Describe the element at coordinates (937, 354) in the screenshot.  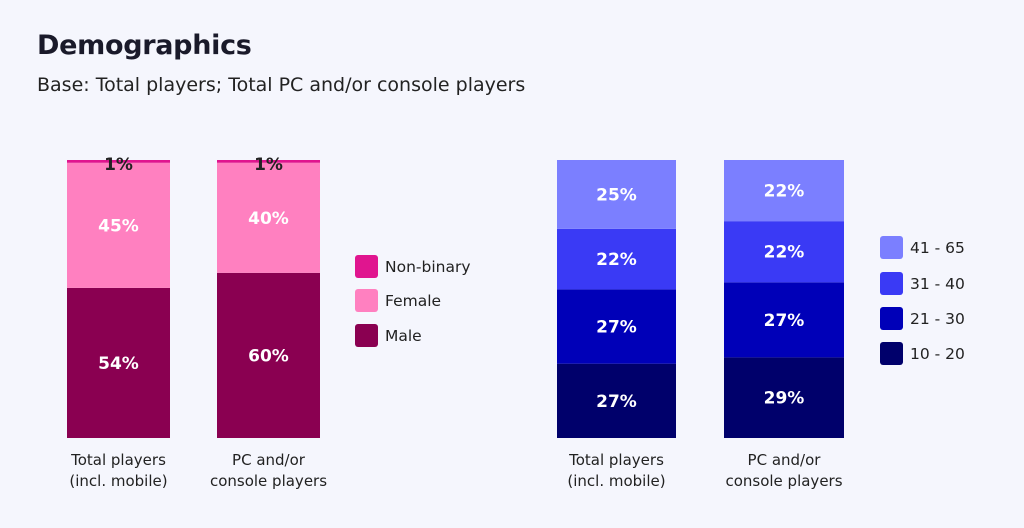
I see `legend-label: 10 - 20` at that location.